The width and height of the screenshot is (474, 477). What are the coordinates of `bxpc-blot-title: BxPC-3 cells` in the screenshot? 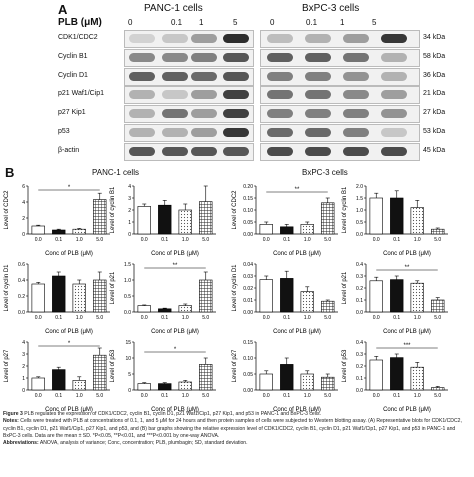 It's located at (331, 8).